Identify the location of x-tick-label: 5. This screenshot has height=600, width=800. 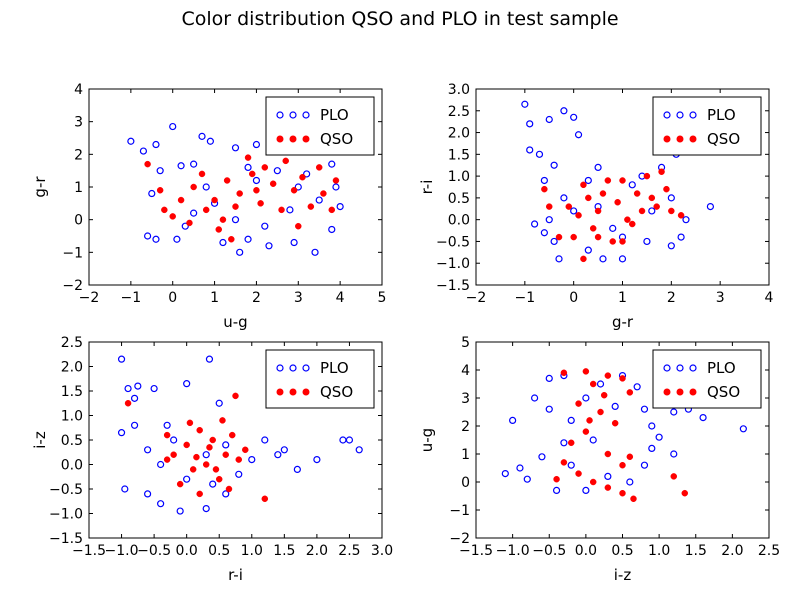
(382, 298).